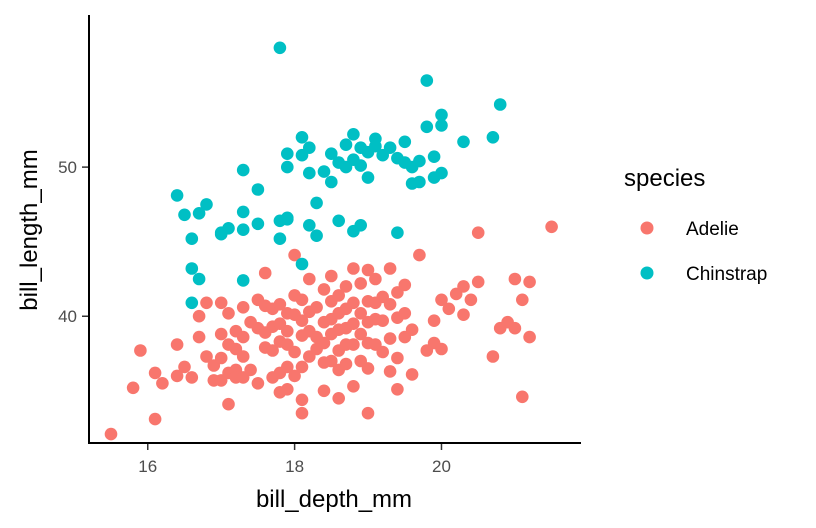 The width and height of the screenshot is (816, 528). Describe the element at coordinates (67, 316) in the screenshot. I see `y-tick-label: 40` at that location.